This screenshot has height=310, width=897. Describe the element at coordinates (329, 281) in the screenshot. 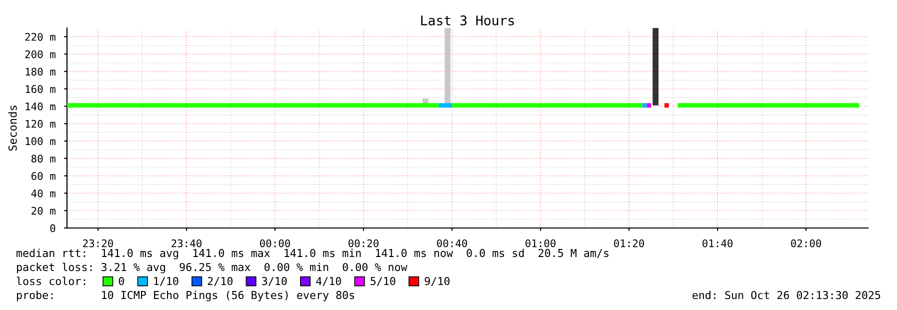

I see `legend-label: 4/10` at that location.